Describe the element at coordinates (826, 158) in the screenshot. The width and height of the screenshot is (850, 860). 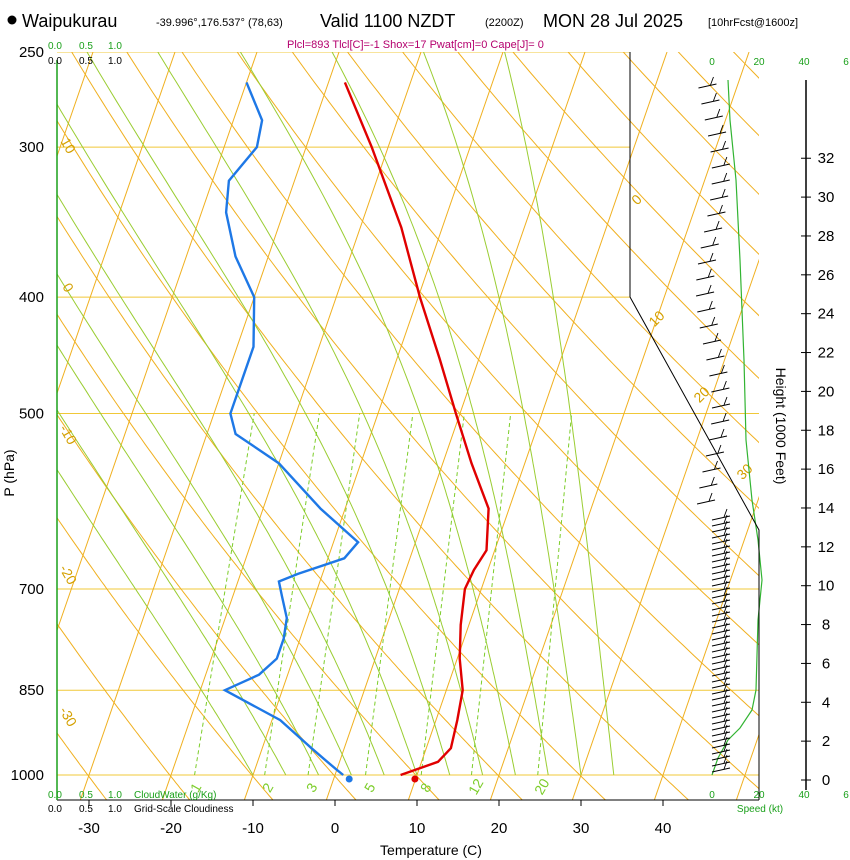
I see `height-tick-label: 32` at that location.